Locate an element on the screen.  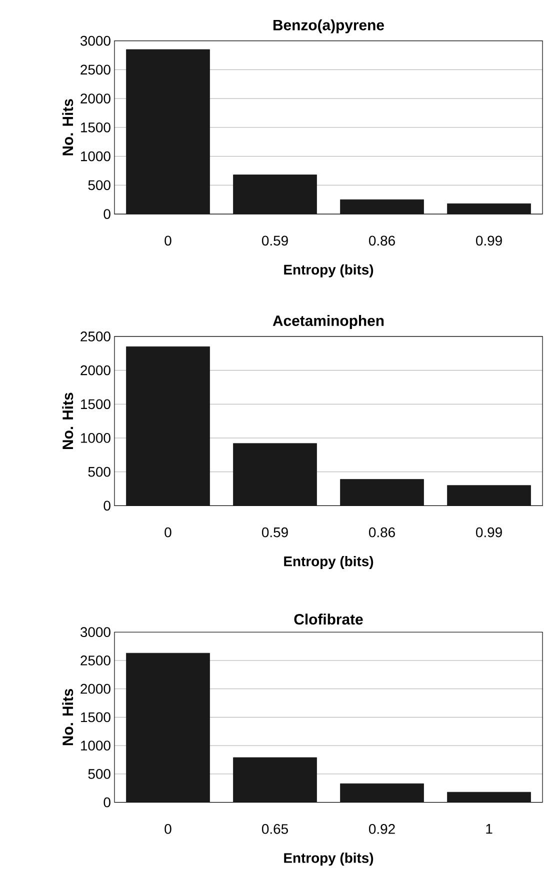
x-tick-label: 0.92 is located at coordinates (381, 829).